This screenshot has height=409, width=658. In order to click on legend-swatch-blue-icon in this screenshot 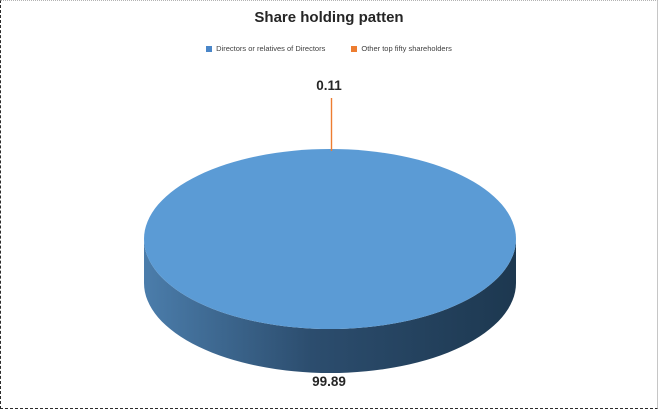, I will do `click(209, 48)`.